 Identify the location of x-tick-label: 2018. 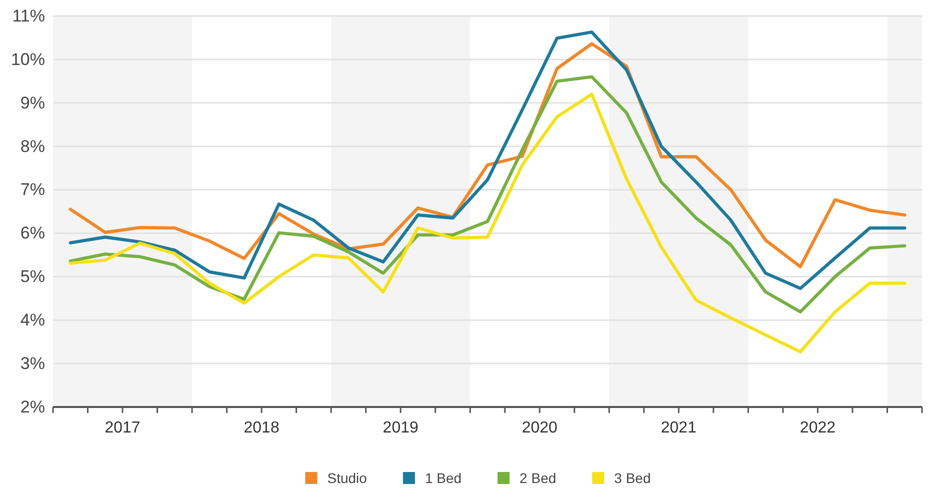
(262, 427).